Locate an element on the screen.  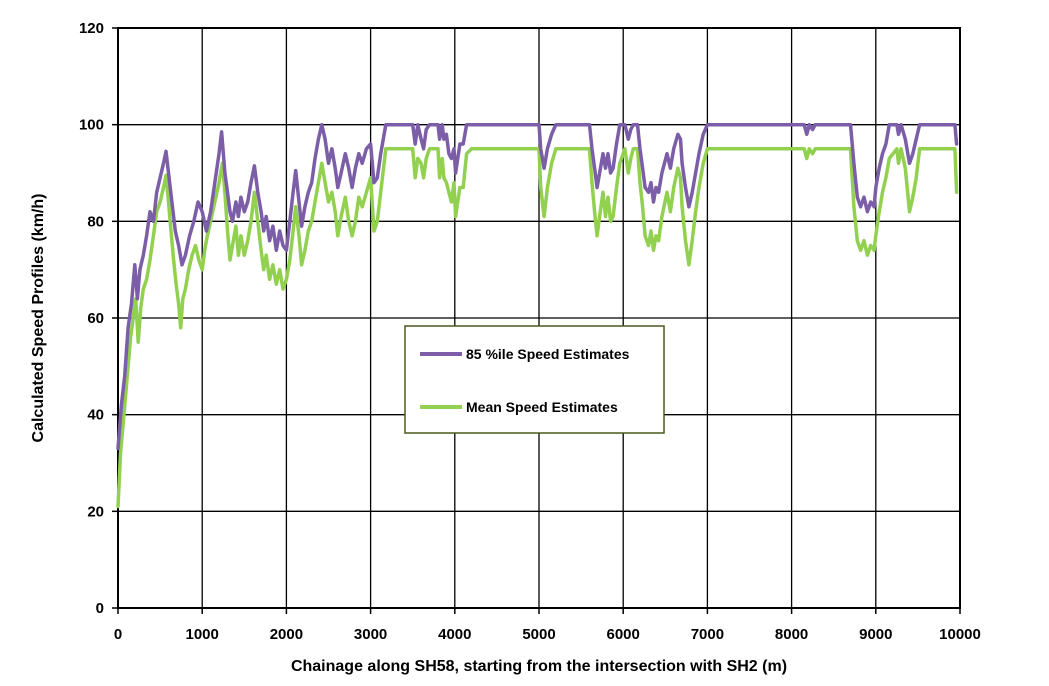
x-tick-label: 9000 is located at coordinates (875, 634).